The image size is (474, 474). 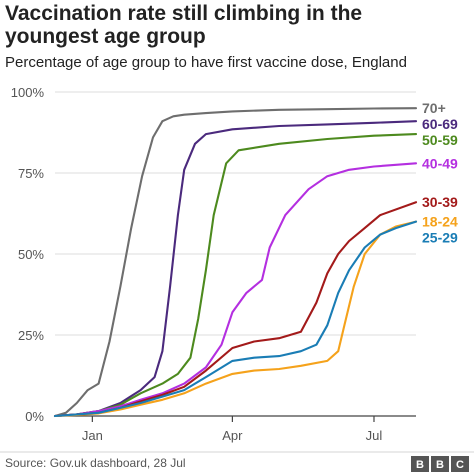 What do you see at coordinates (440, 202) in the screenshot?
I see `series-label-30-39: 30-39` at bounding box center [440, 202].